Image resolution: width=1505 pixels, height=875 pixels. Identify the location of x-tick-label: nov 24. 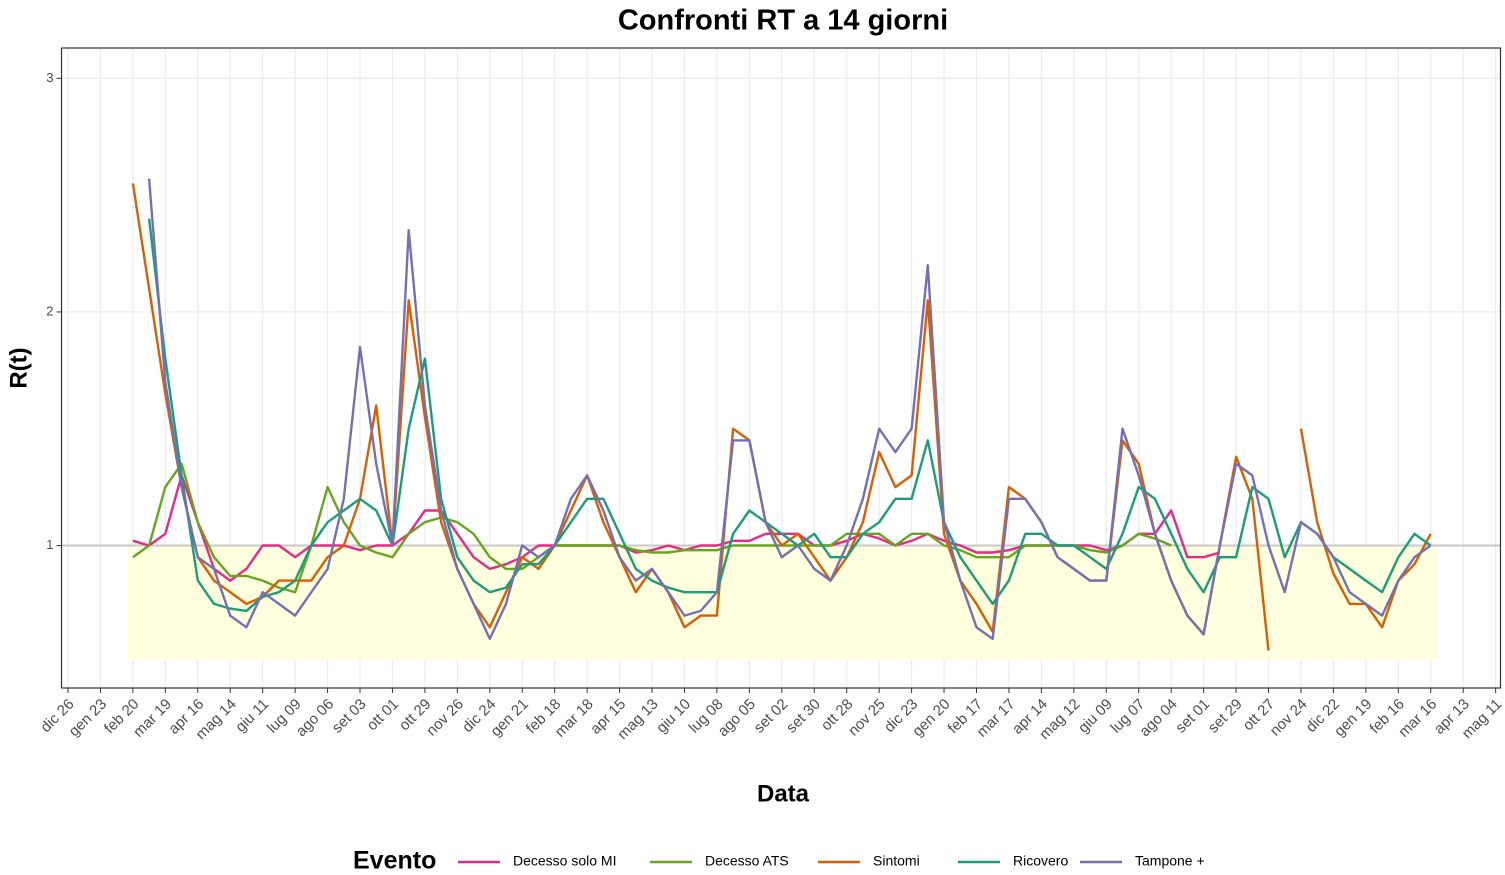
(1289, 718).